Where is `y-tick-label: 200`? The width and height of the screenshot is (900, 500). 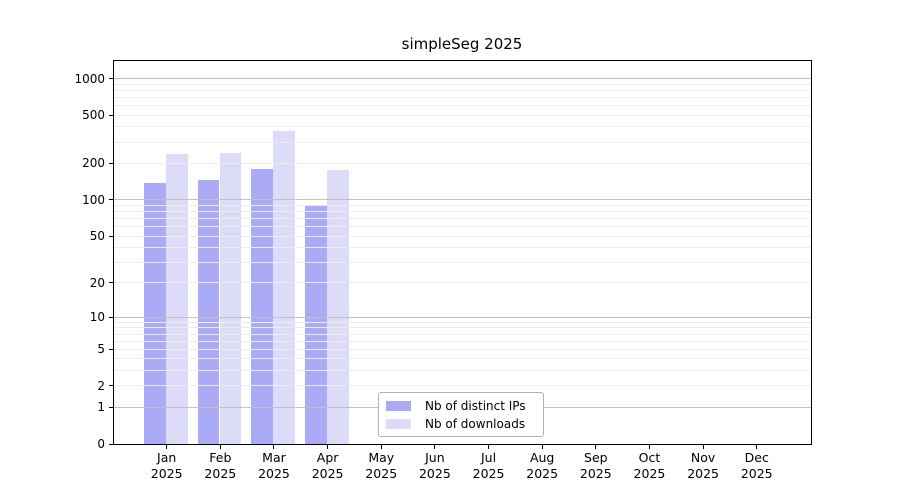
y-tick-label: 200 is located at coordinates (93, 163).